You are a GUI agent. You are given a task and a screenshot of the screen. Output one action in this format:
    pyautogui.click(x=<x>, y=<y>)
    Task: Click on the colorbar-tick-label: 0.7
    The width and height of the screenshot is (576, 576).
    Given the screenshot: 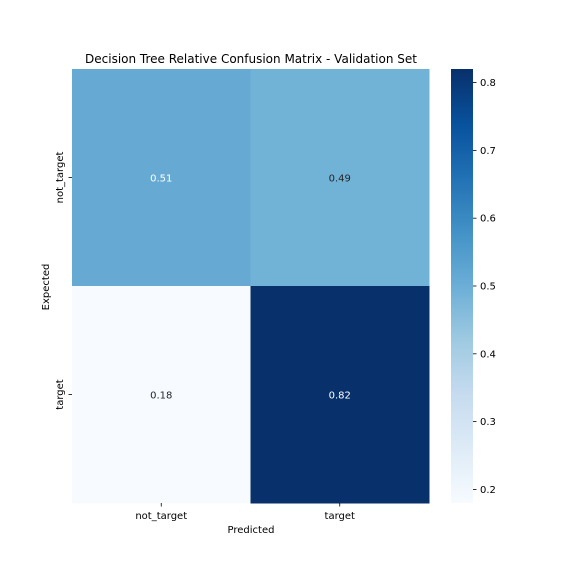 What is the action you would take?
    pyautogui.click(x=488, y=151)
    